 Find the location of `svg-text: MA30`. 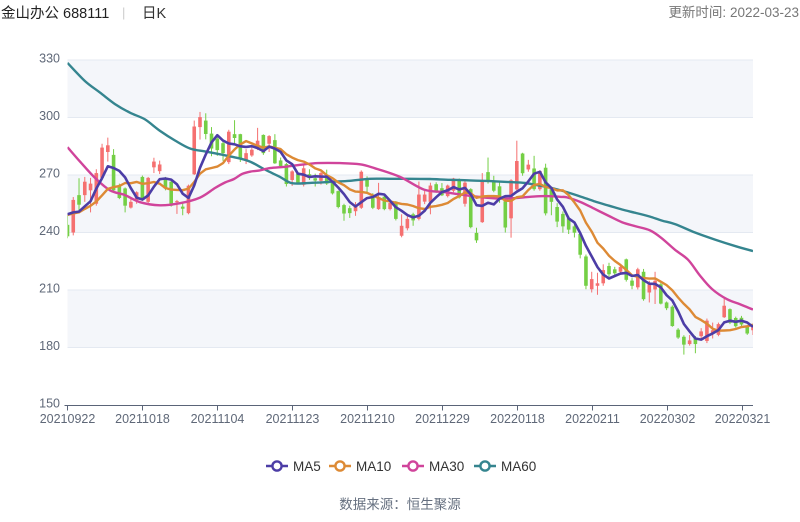

svg-text: MA30 is located at coordinates (446, 466).